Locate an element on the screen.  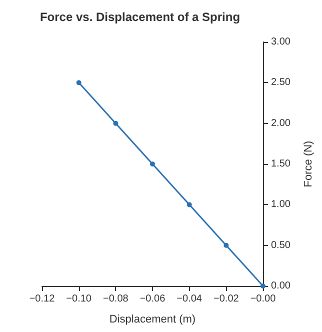
y-tick-label: 3.00 is located at coordinates (281, 42).